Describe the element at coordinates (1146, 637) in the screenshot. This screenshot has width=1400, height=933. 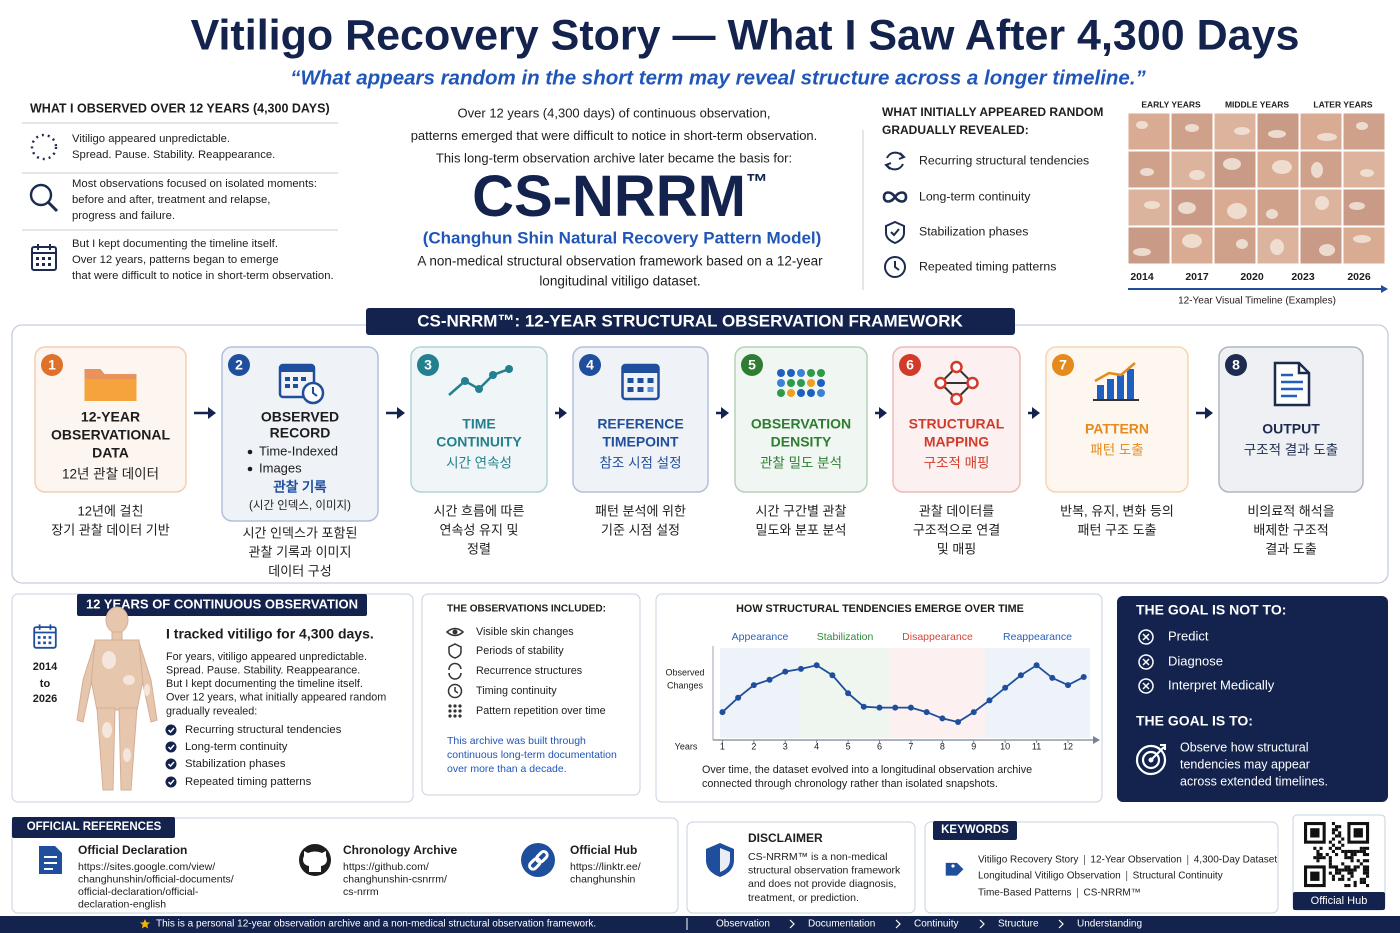
I see `x-icon-part` at that location.